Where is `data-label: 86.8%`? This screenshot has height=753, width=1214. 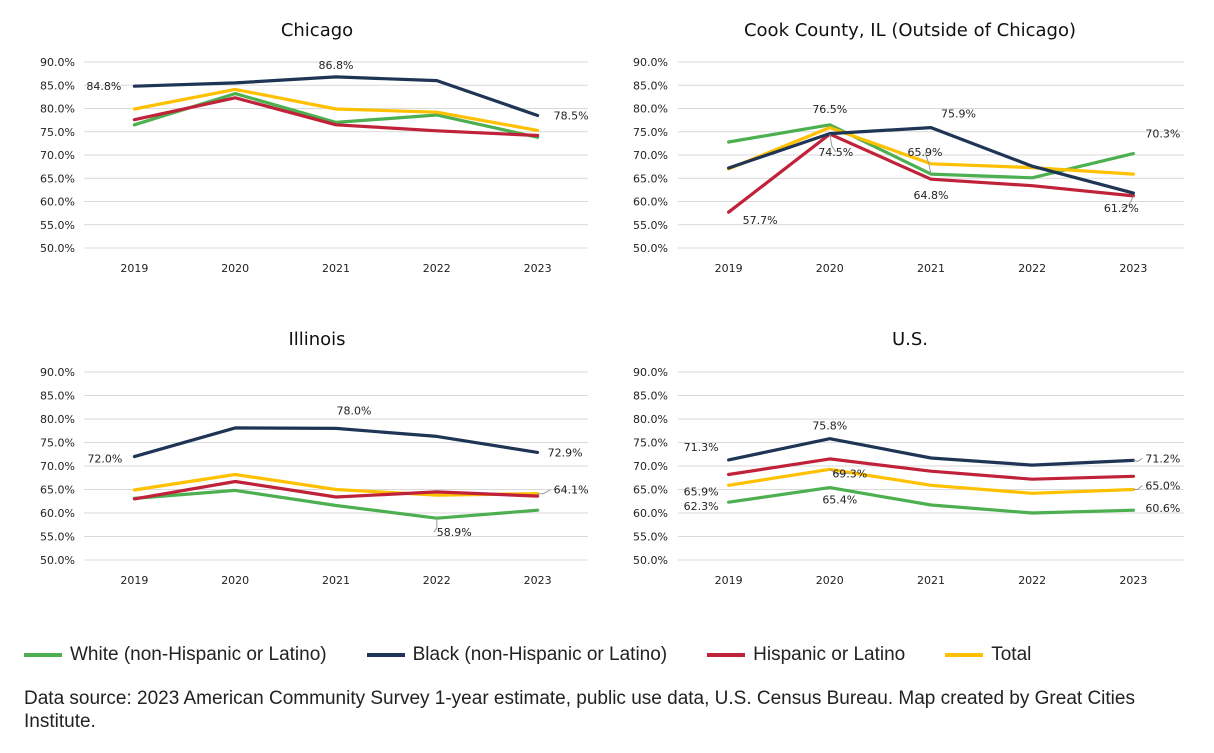
data-label: 86.8% is located at coordinates (336, 65).